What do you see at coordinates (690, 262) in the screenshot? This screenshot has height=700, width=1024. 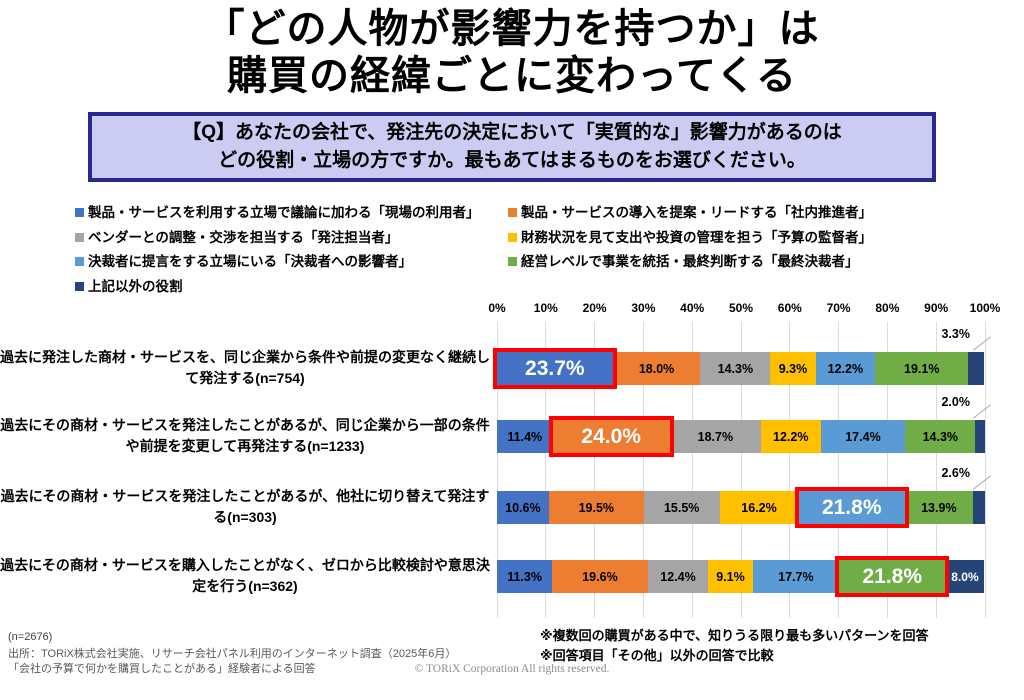 I see `legend-item-label: 経営レベルで事業を統括・最終判断する「最終決裁者」` at bounding box center [690, 262].